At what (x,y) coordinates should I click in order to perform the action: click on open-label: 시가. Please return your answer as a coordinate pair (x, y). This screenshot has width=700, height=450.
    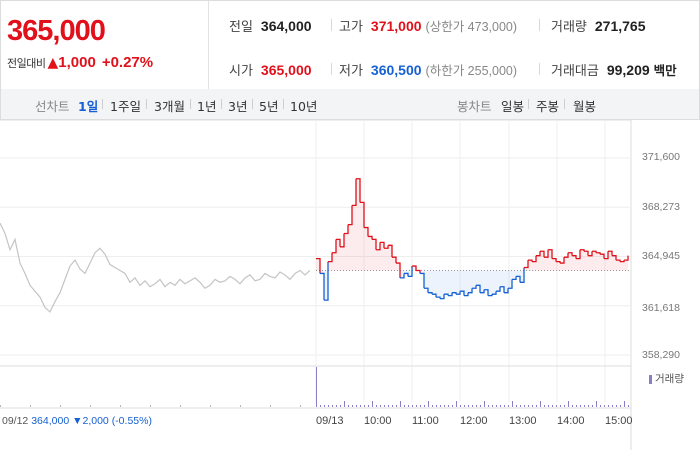
    Looking at the image, I should click on (241, 71).